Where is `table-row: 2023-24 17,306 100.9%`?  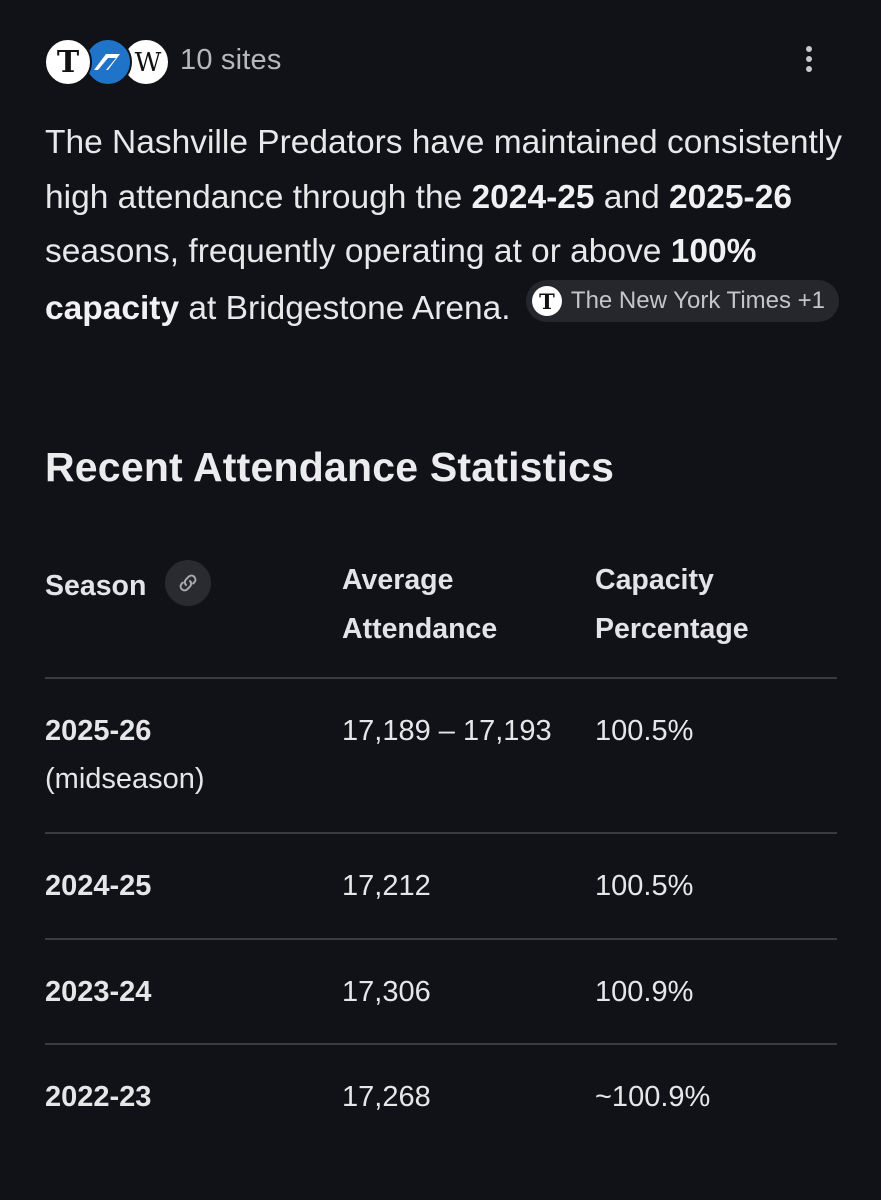 table-row: 2023-24 17,306 100.9% is located at coordinates (441, 990).